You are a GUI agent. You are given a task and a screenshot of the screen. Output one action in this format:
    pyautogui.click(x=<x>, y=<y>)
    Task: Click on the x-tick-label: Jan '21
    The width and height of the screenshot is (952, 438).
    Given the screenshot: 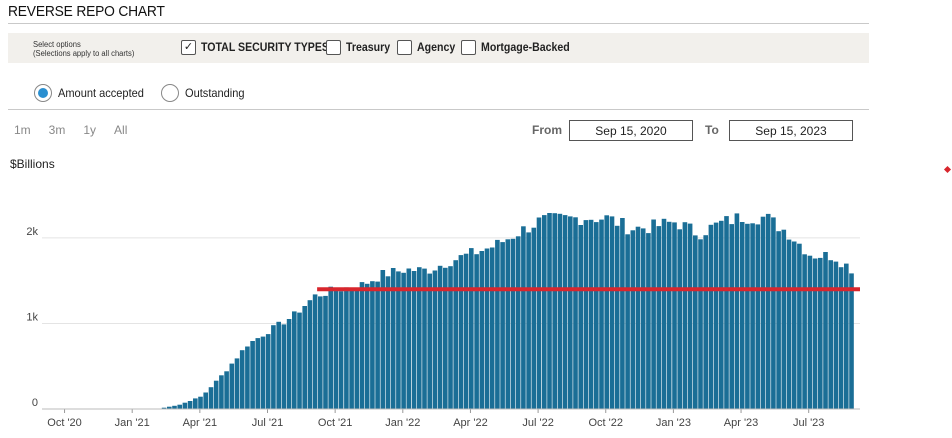 What is the action you would take?
    pyautogui.click(x=132, y=423)
    